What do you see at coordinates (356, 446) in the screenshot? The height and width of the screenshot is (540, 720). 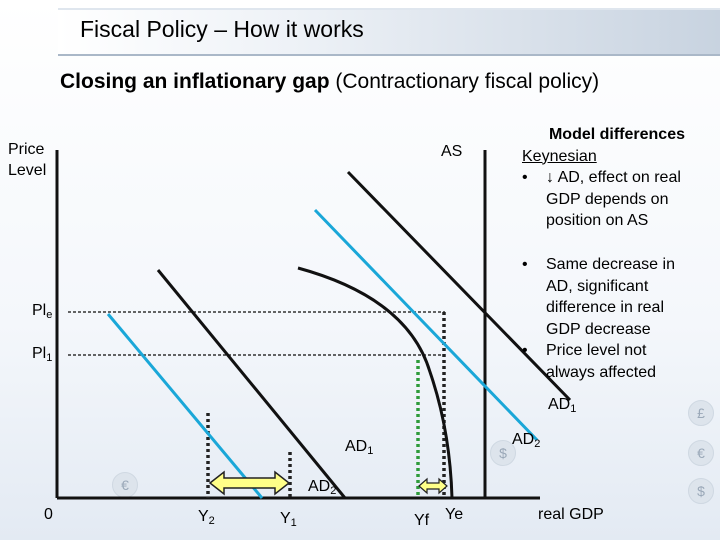 I see `ad1-mid-label-main: AD` at bounding box center [356, 446].